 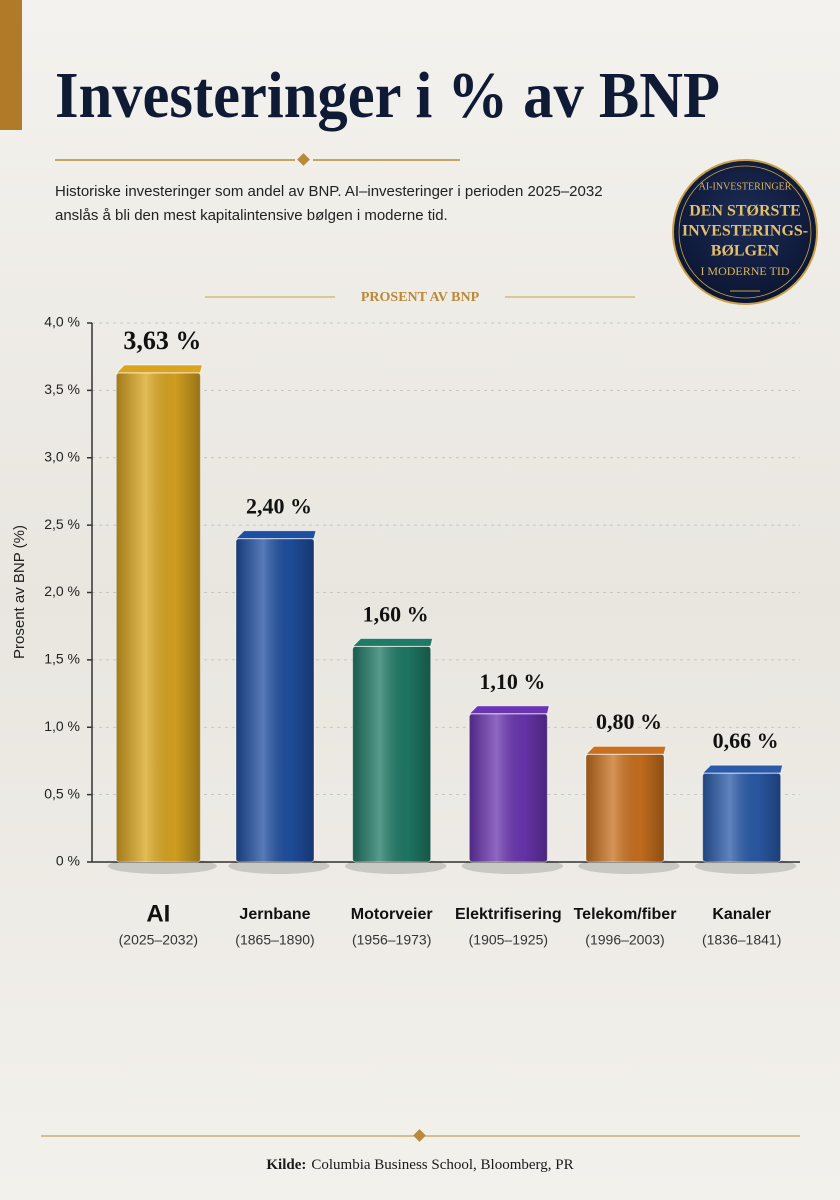 What do you see at coordinates (162, 340) in the screenshot?
I see `value-label: 3,63 %` at bounding box center [162, 340].